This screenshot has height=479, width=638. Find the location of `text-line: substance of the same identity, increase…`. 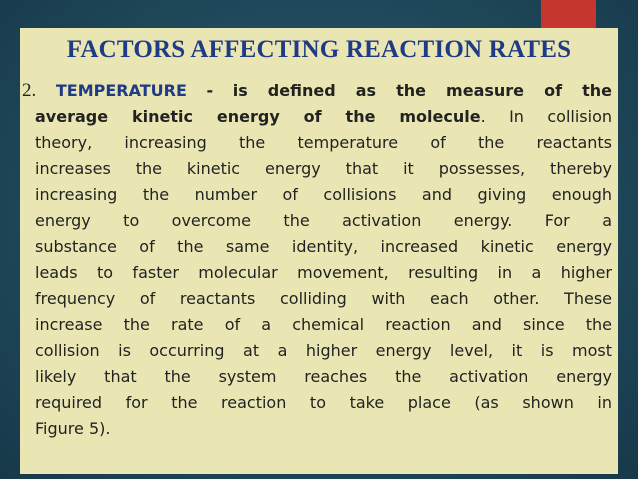

text-line: substance of the same identity, increase… is located at coordinates (323, 246).